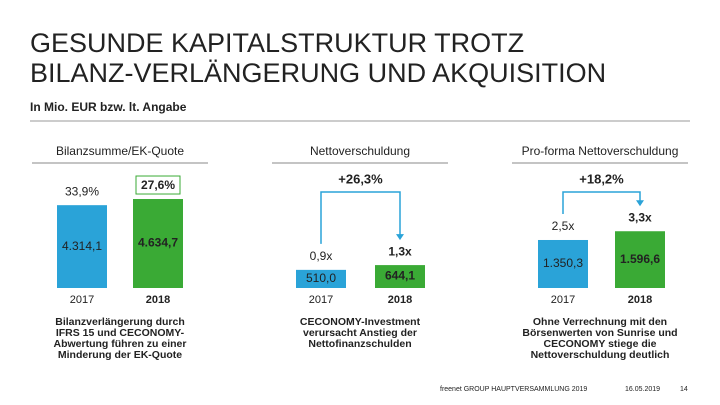 This screenshot has width=720, height=405. Describe the element at coordinates (120, 355) in the screenshot. I see `chart-note: Minderung der EK-Quote` at that location.